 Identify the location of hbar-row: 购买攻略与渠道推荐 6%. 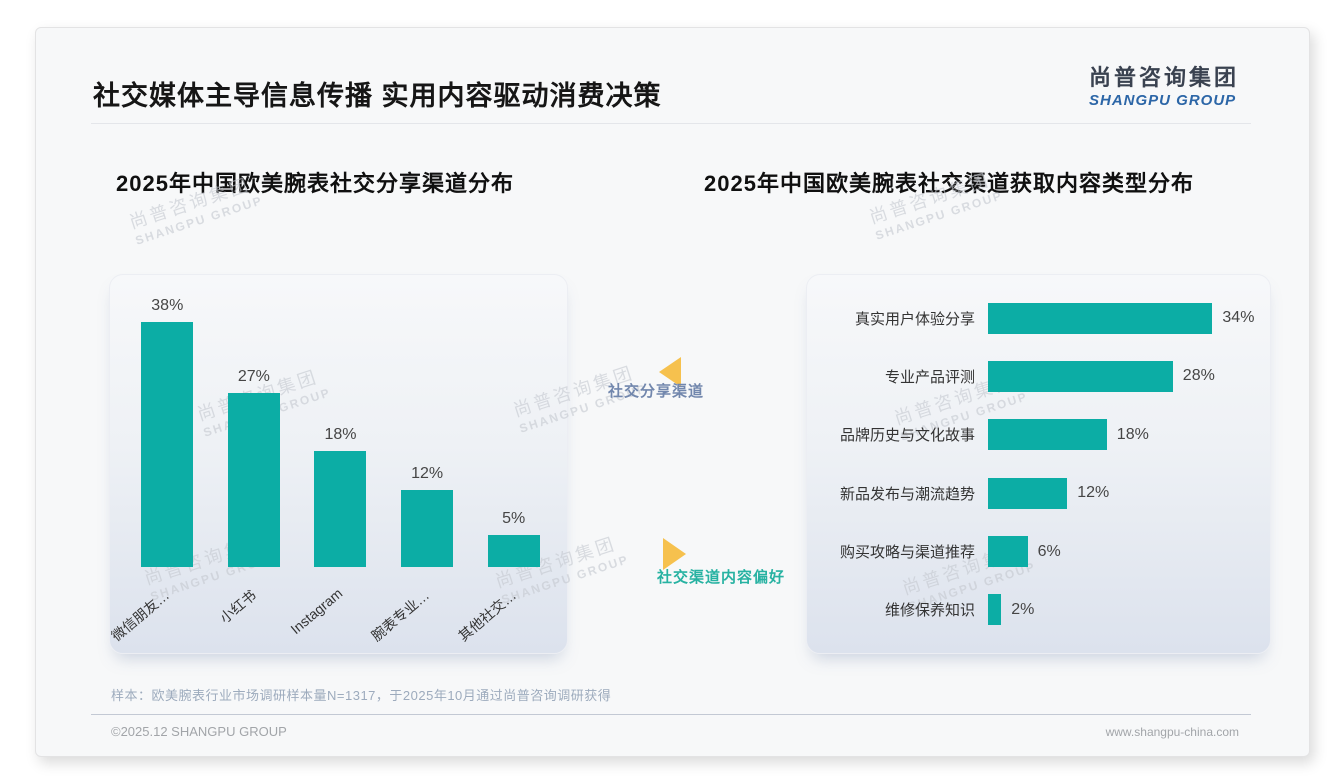
(1042, 552).